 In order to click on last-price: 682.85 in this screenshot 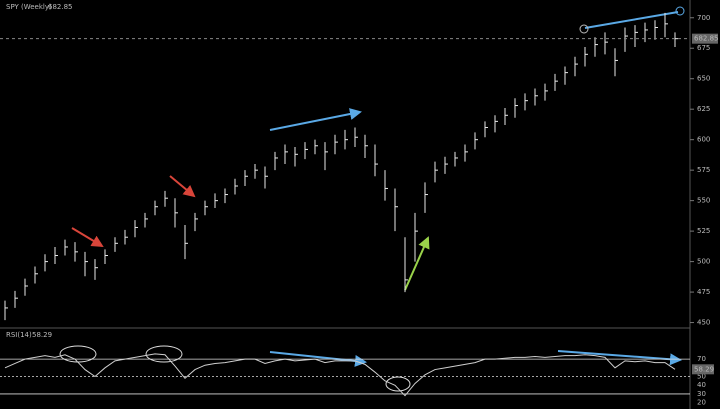, I will do `click(60, 7)`.